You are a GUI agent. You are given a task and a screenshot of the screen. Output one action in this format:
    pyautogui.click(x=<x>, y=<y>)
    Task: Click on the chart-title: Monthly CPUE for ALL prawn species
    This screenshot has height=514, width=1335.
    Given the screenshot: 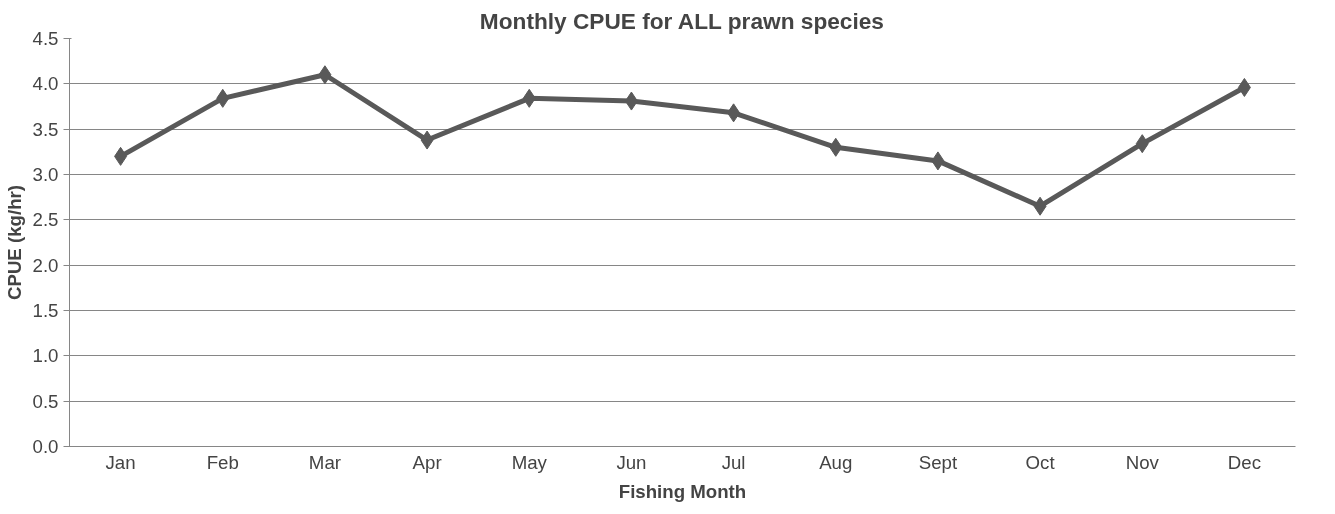 What is the action you would take?
    pyautogui.click(x=681, y=20)
    